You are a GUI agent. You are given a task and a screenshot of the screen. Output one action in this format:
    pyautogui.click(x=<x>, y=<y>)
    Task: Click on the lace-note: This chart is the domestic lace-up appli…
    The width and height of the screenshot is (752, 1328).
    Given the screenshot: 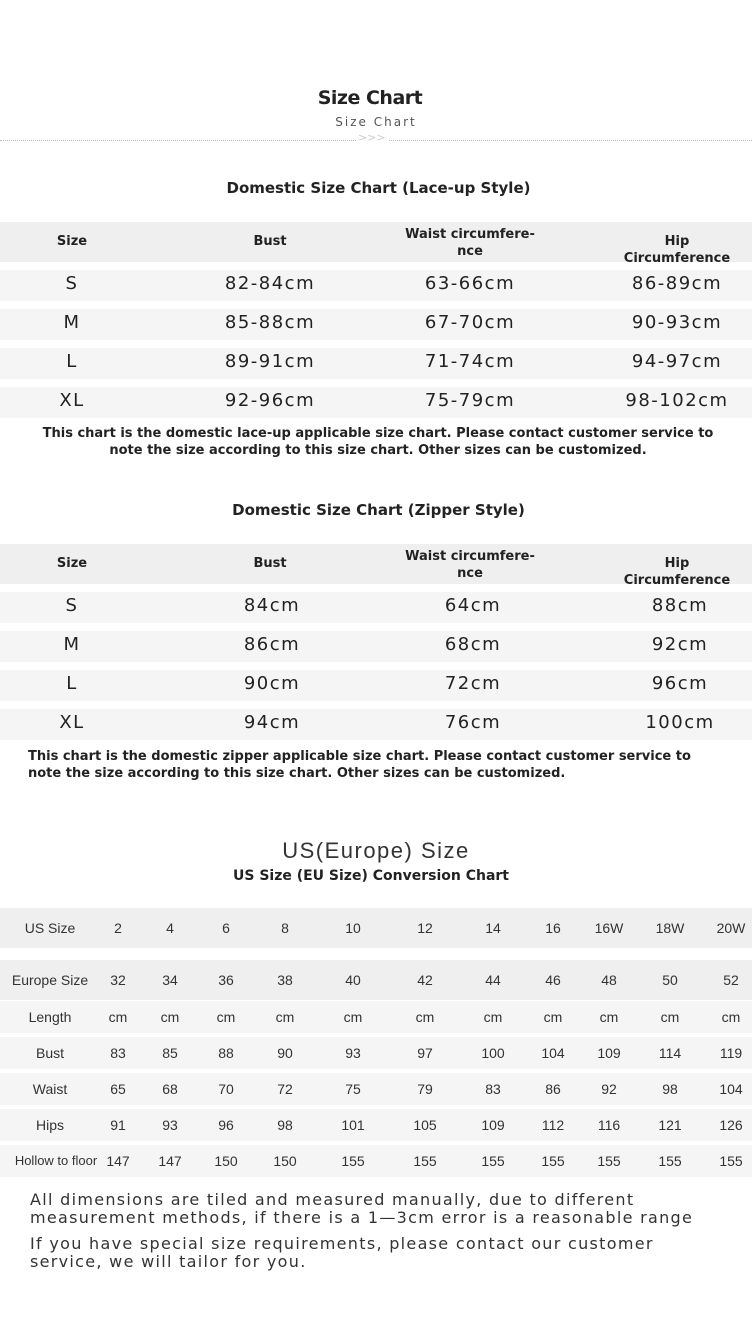 What is the action you would take?
    pyautogui.click(x=378, y=442)
    